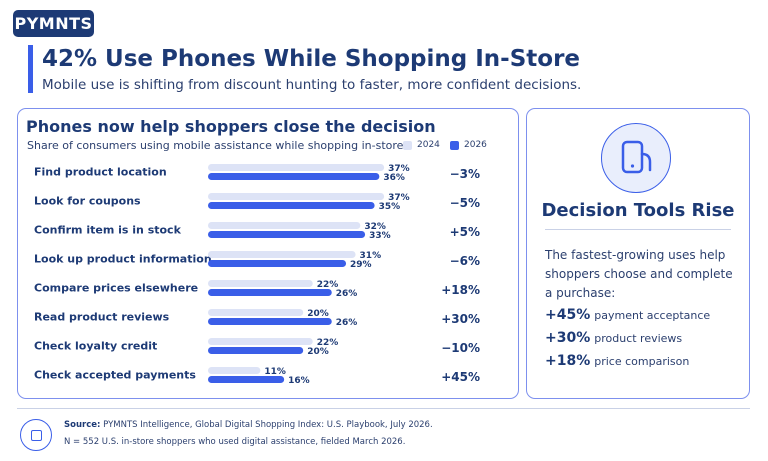 The image size is (768, 461). Describe the element at coordinates (371, 256) in the screenshot. I see `data-label-2024: 31%` at that location.